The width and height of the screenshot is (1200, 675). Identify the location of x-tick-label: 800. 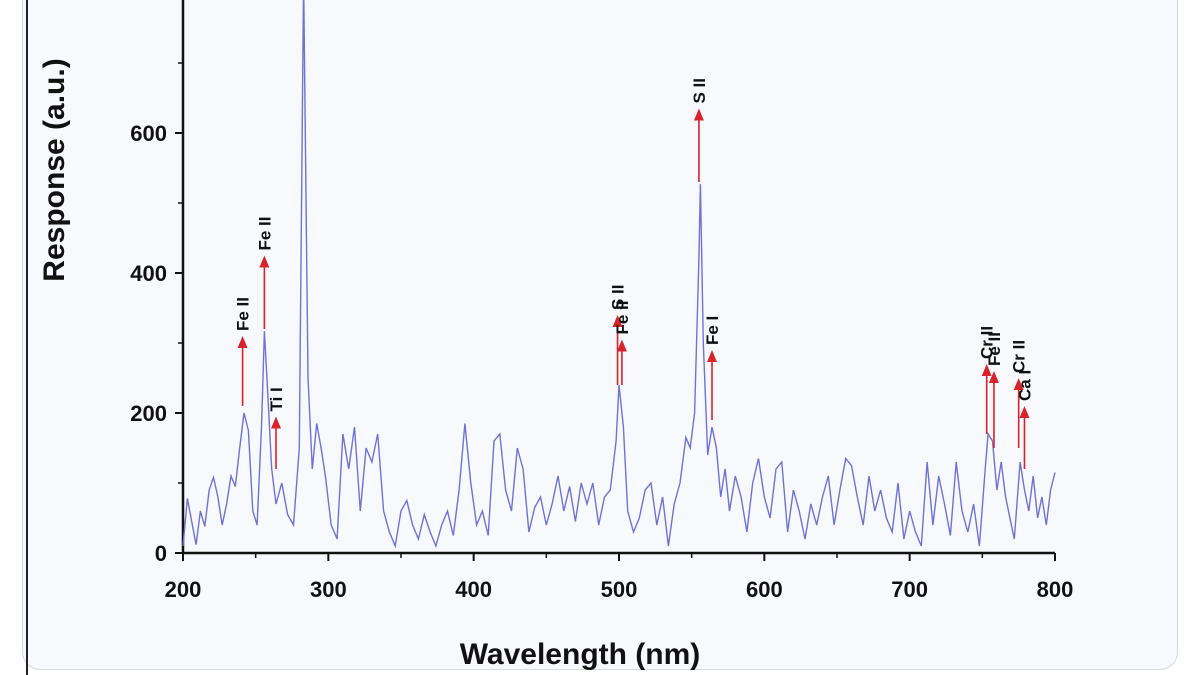
(1055, 589).